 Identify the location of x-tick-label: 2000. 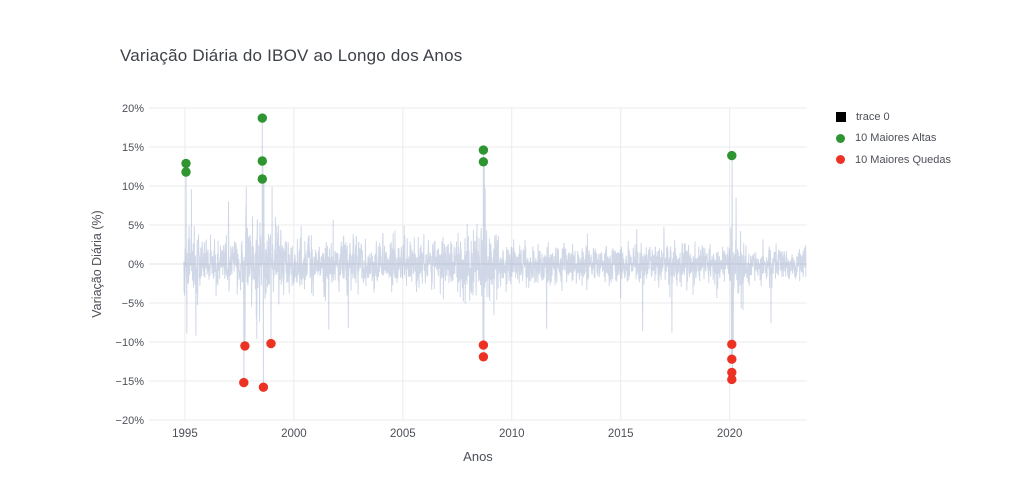
(294, 434).